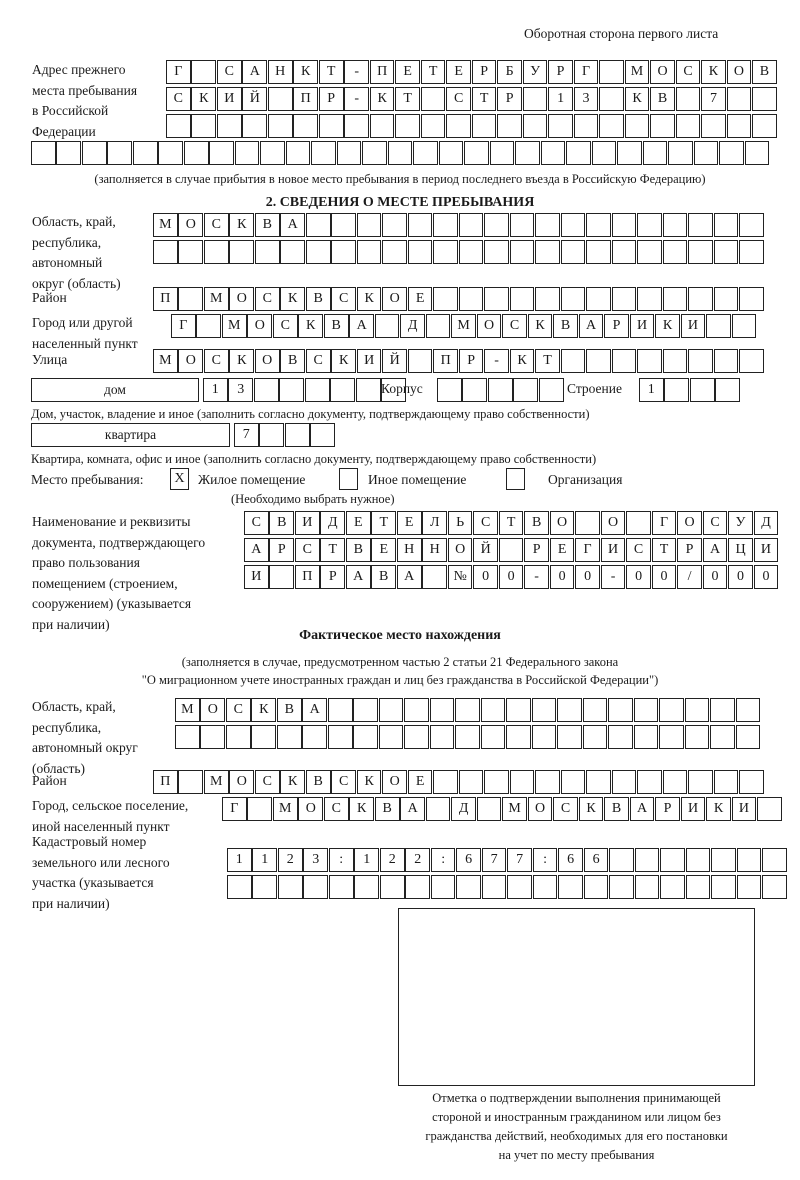 The width and height of the screenshot is (800, 1180). I want to click on actual-district-cell: Е, so click(420, 782).